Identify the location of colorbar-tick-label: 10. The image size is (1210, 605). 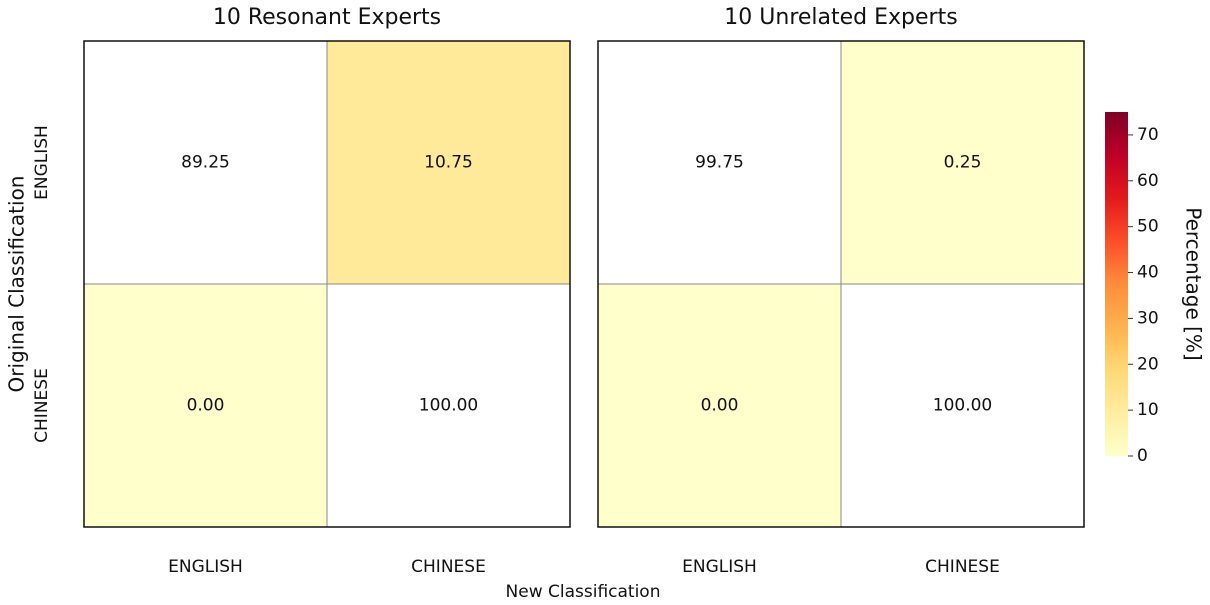
(1148, 410).